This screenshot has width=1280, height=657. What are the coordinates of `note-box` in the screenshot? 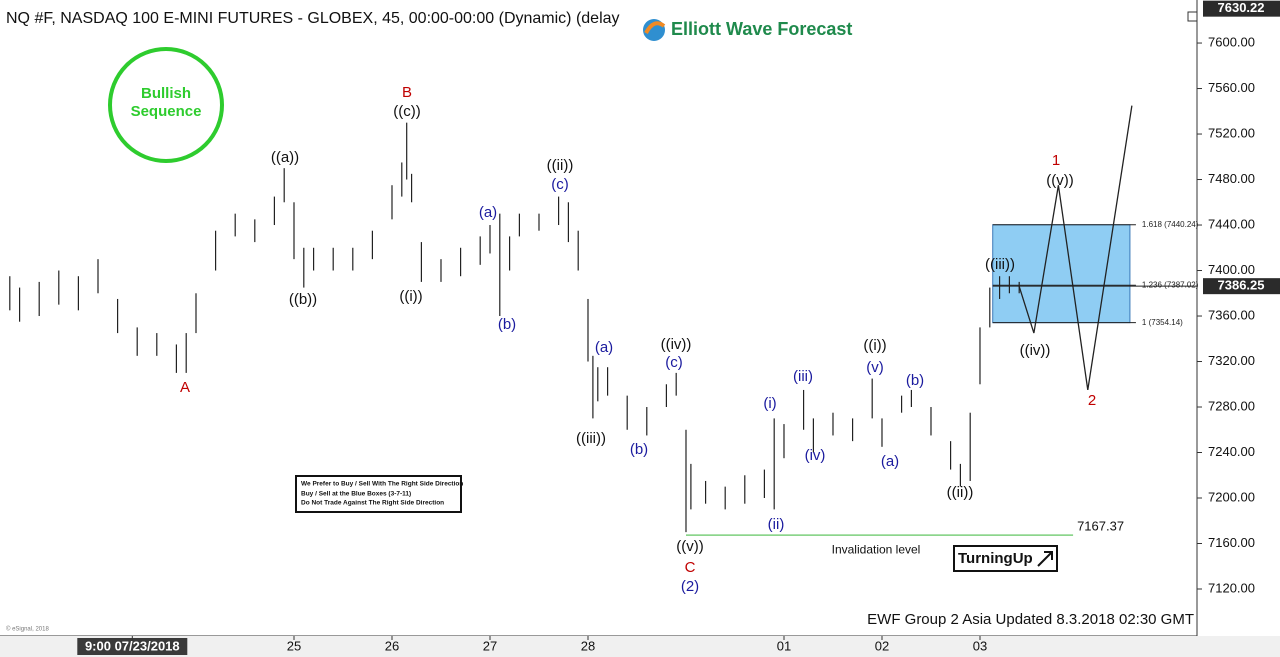 It's located at (378, 494).